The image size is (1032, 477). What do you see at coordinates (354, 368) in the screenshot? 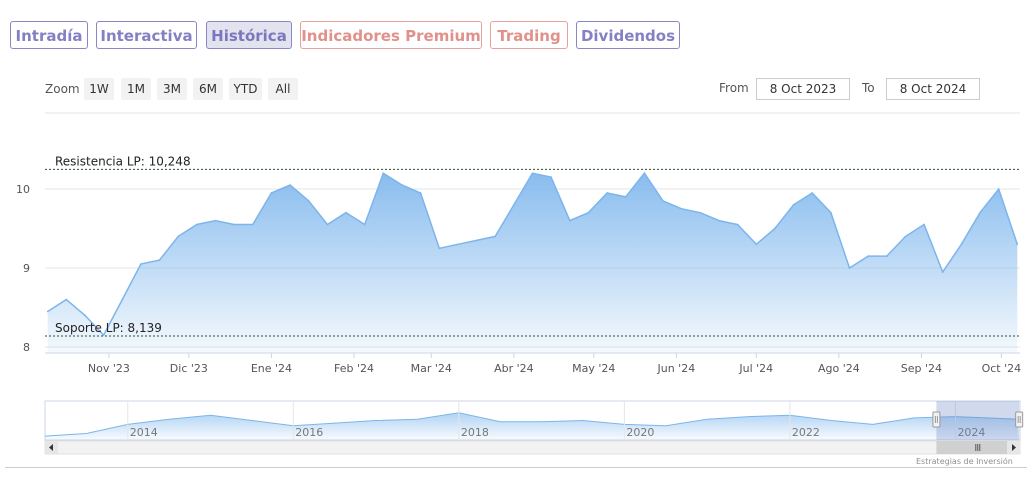
I see `x-tick-label: Feb '24` at bounding box center [354, 368].